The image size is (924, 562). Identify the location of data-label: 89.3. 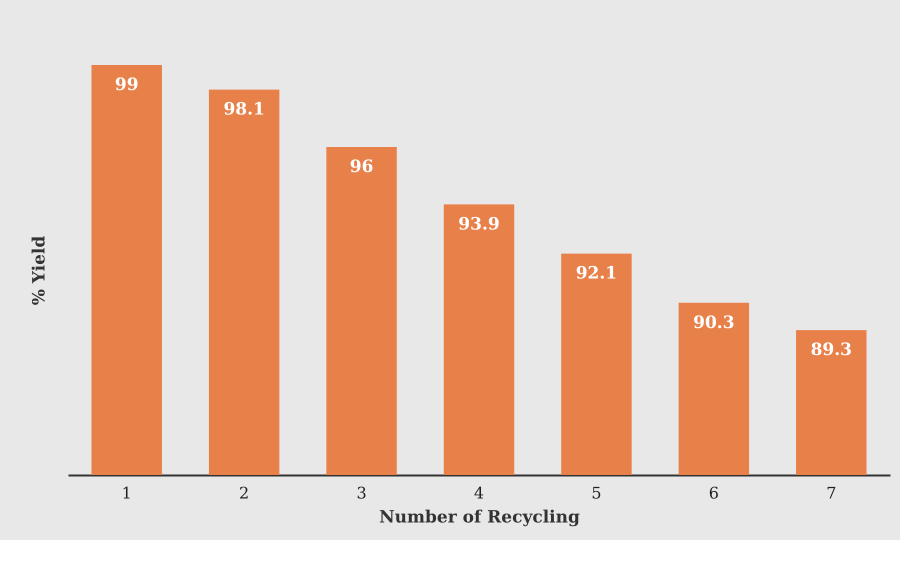
(831, 350).